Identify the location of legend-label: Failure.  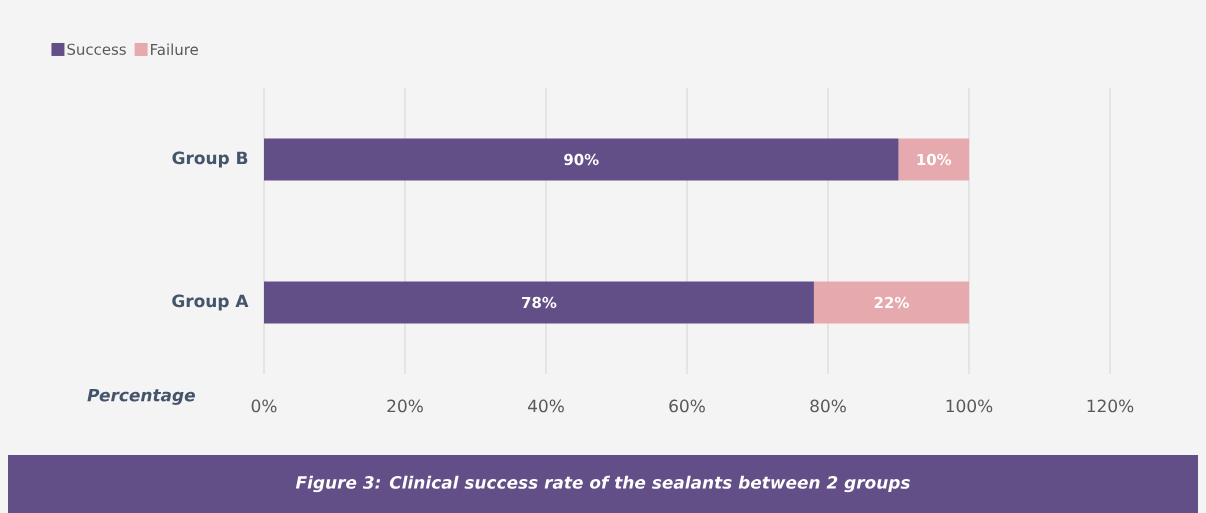
(174, 49).